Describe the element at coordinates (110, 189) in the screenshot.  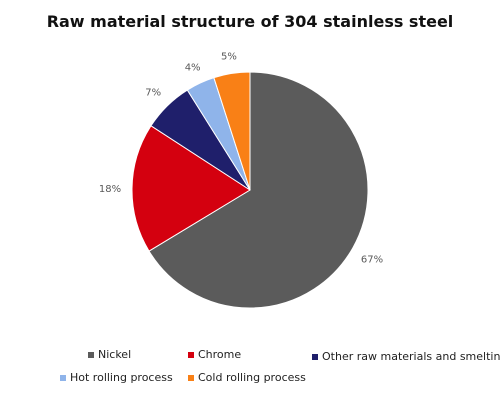
I see `data-label-chrome: 18%` at that location.